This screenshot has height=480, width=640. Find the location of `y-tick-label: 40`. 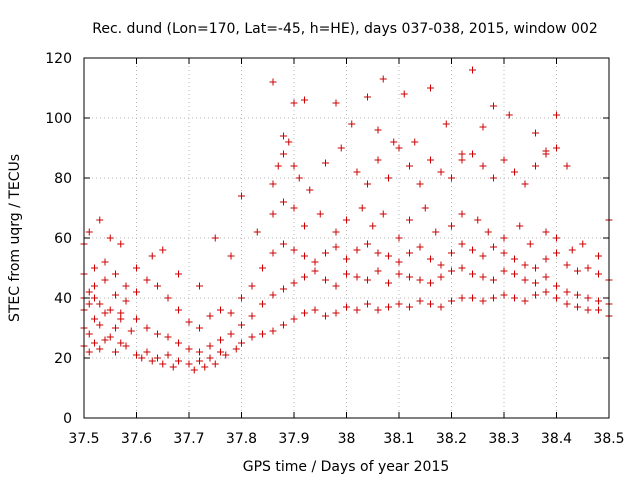

y-tick-label: 40 is located at coordinates (63, 299).